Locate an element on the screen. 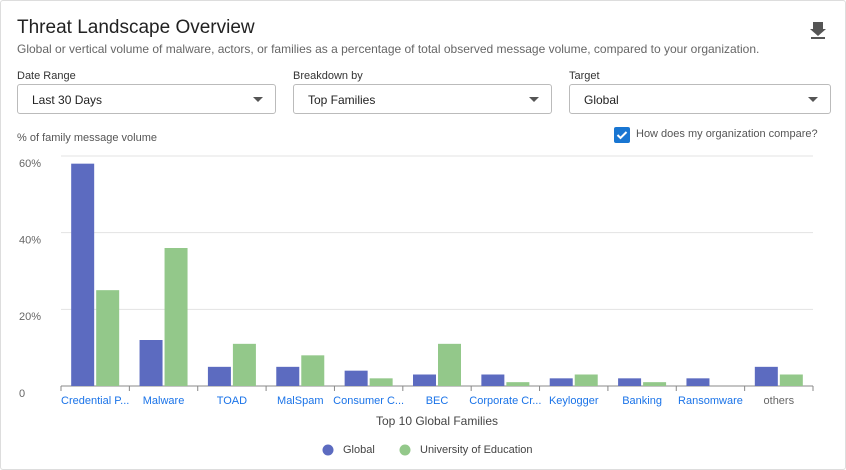 The image size is (846, 470). checkbox is located at coordinates (622, 135).